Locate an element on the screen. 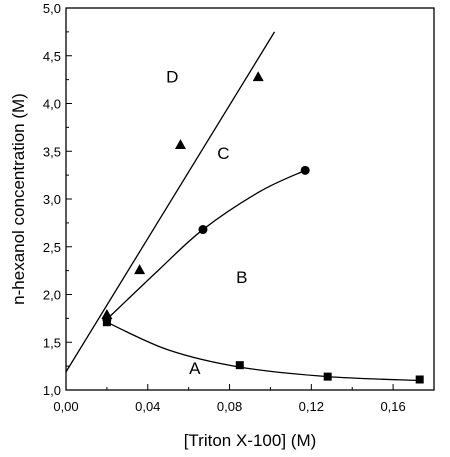  y-tick-label: 1,0 is located at coordinates (52, 390).